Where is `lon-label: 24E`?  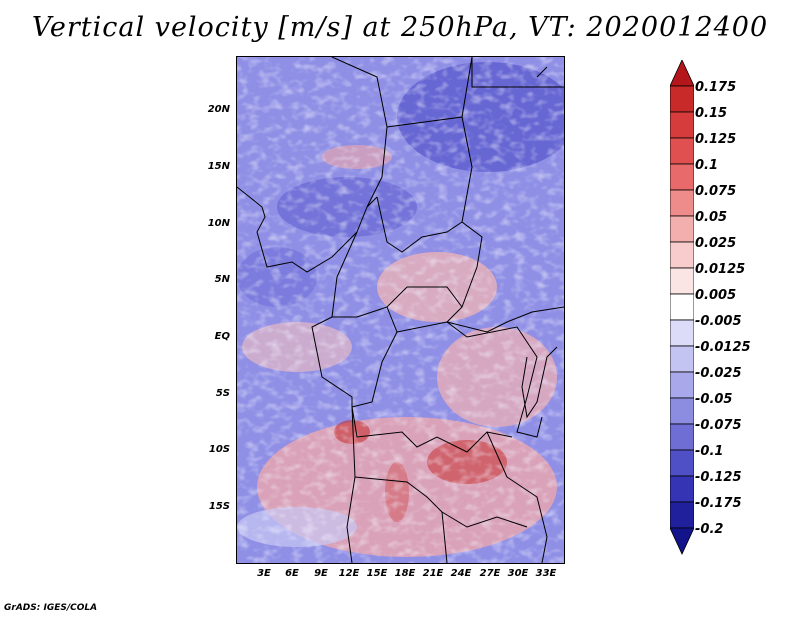 lon-label: 24E is located at coordinates (461, 573).